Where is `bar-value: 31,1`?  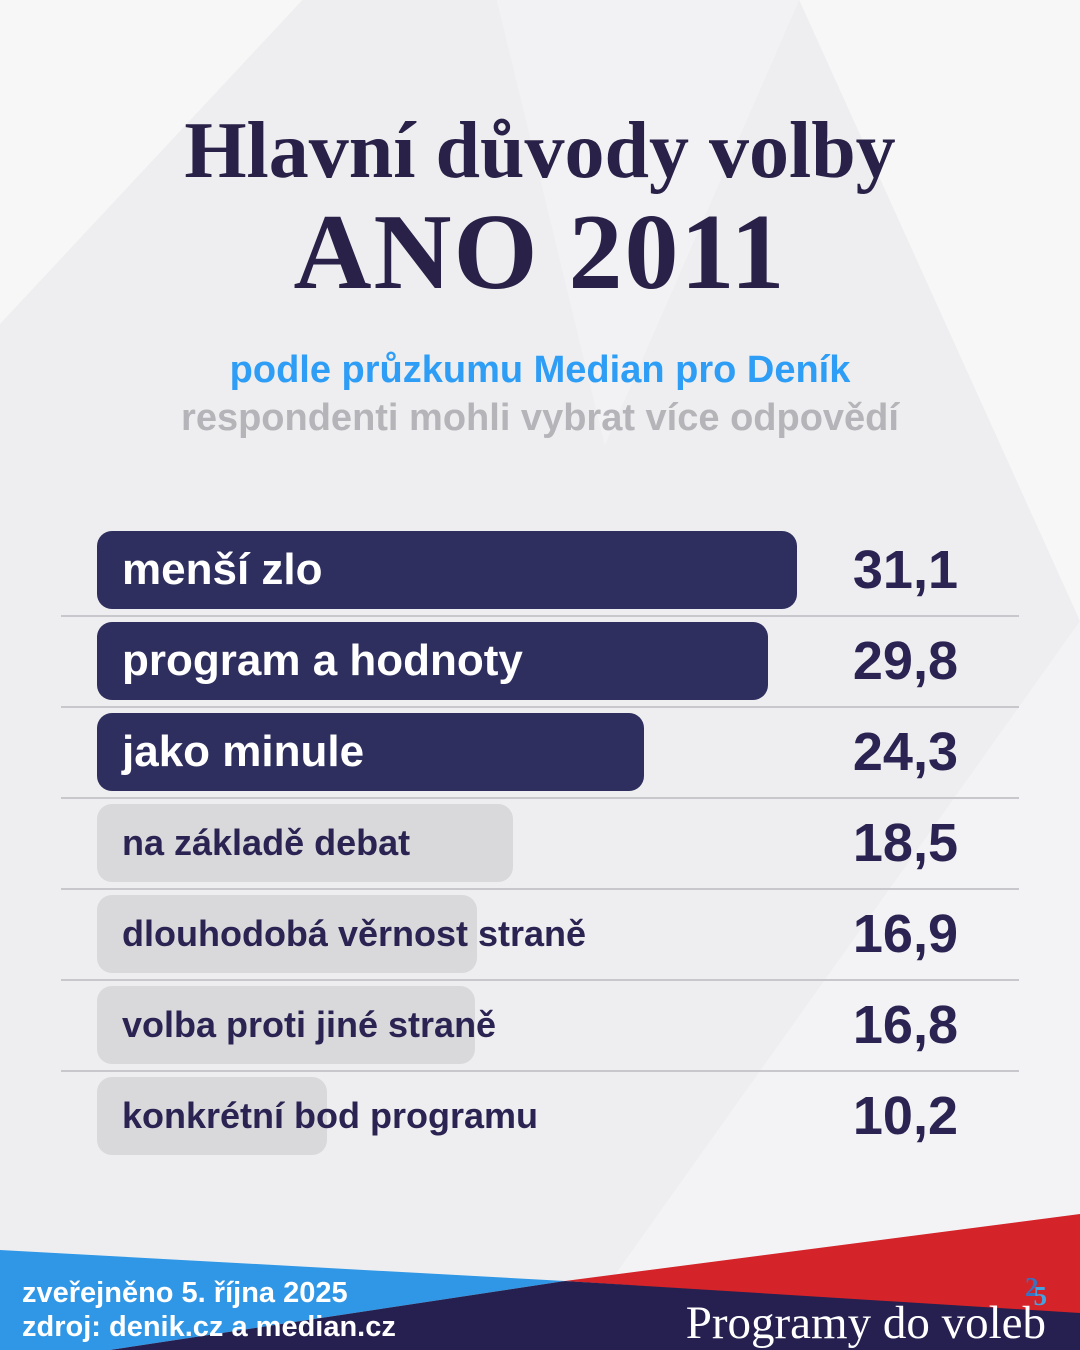 bar-value: 31,1 is located at coordinates (905, 570).